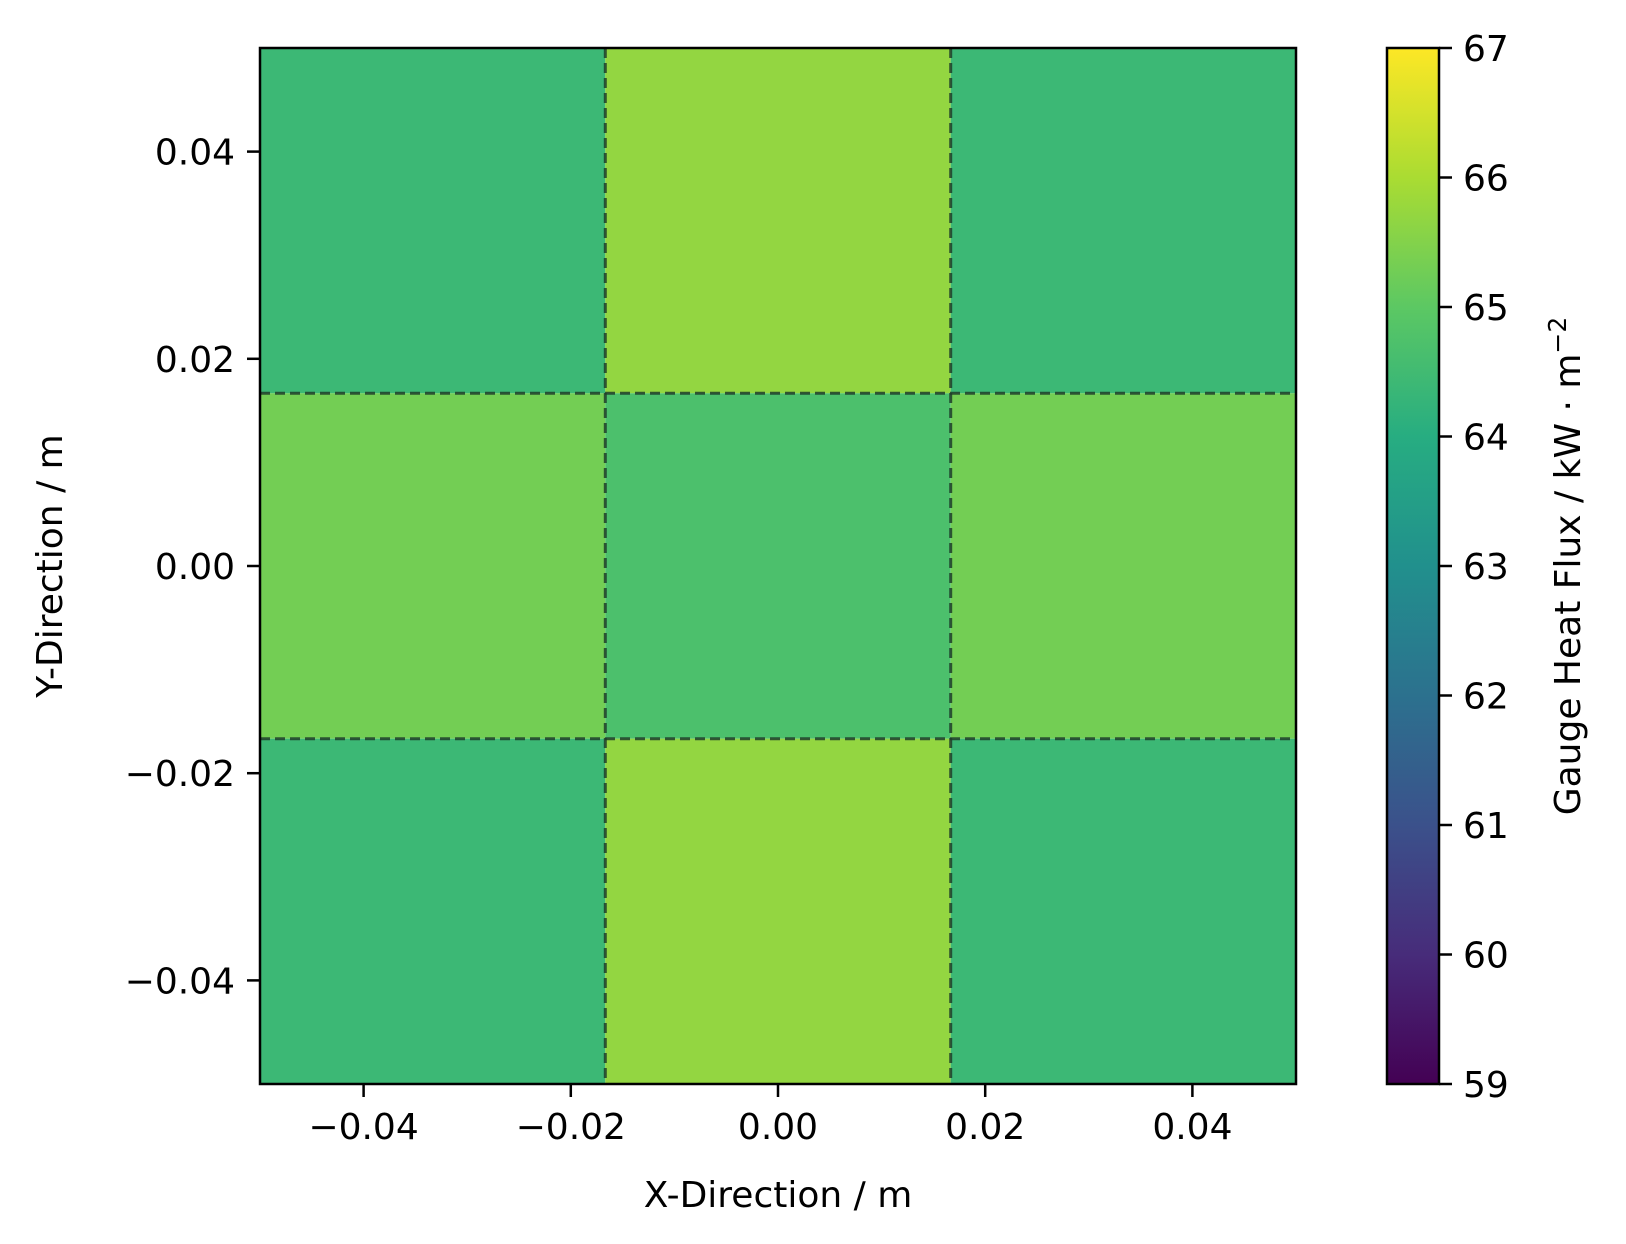  I want to click on heatmap-cell-r2-c0, so click(433, 911).